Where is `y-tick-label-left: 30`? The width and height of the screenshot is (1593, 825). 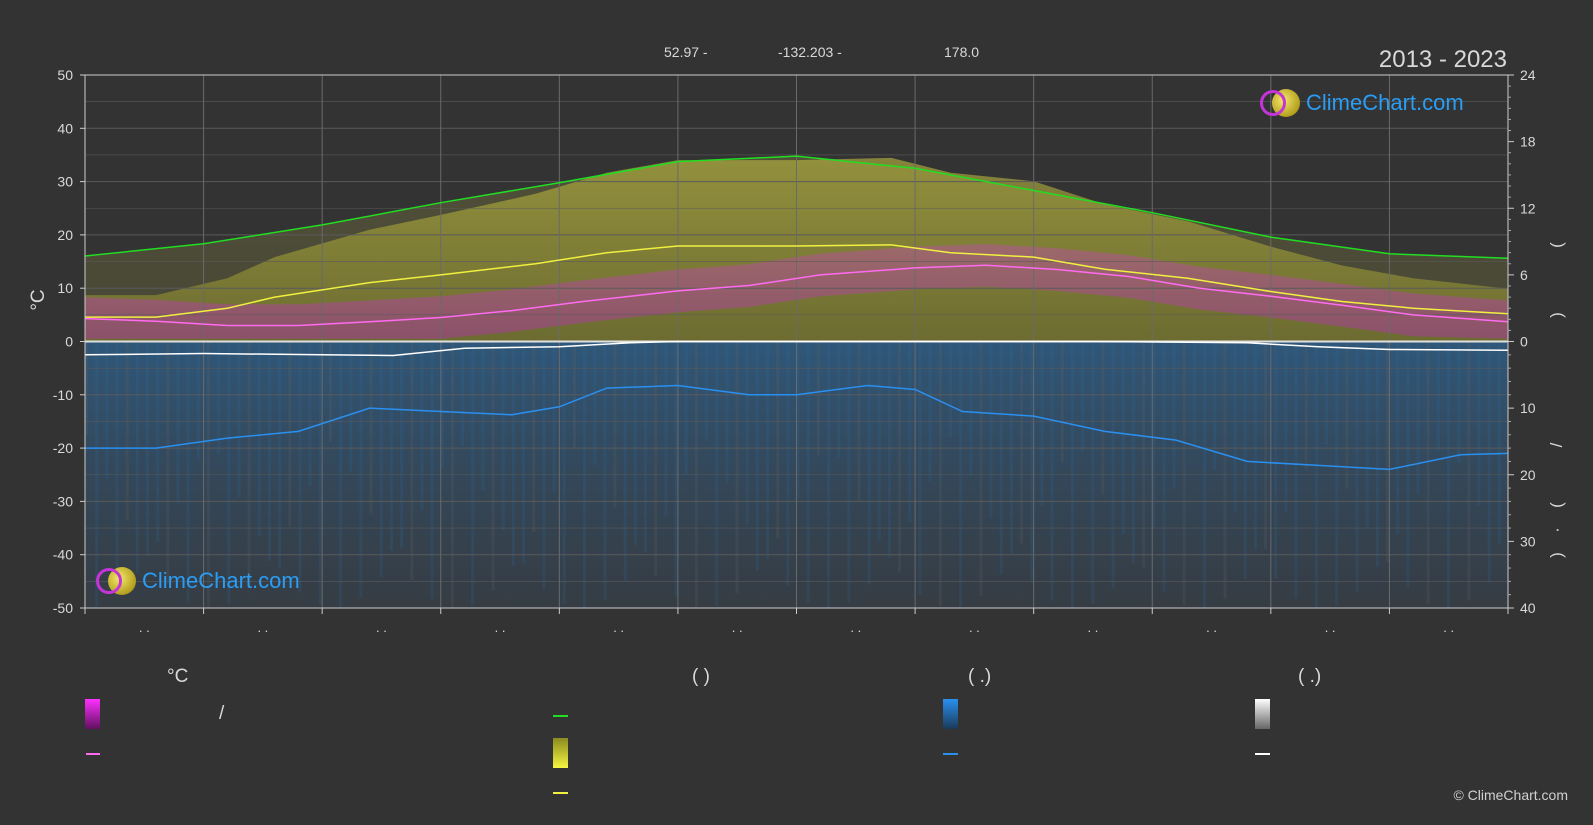
y-tick-label-left: 30 is located at coordinates (65, 182).